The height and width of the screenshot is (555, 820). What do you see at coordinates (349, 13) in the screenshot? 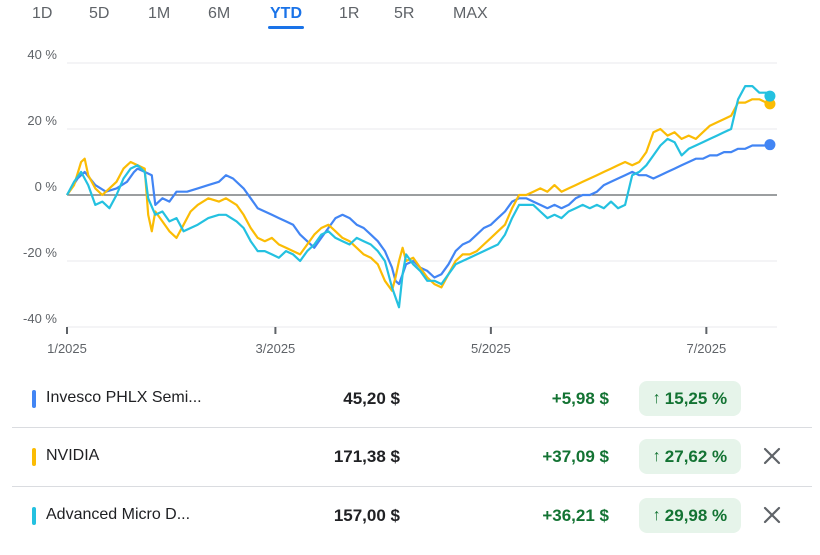
I see `tab-1r: 1R` at bounding box center [349, 13].